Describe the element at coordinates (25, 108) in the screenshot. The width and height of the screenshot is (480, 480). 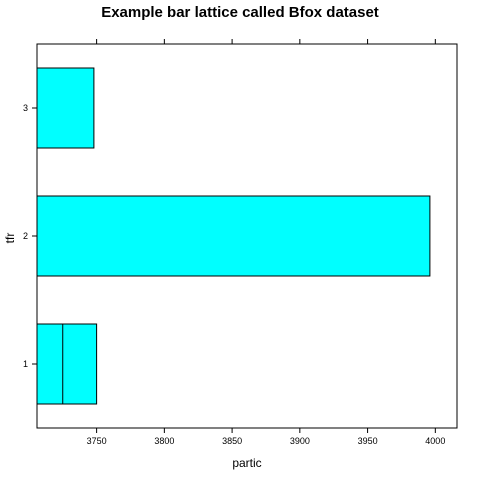
I see `y-tick-label-3: 3` at that location.